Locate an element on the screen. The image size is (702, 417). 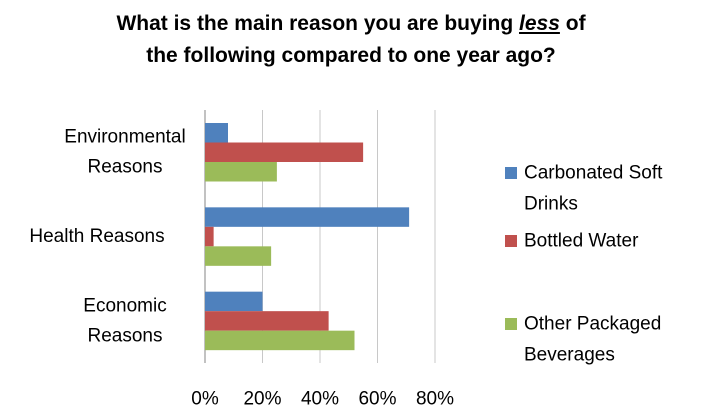
title-emphasis: less is located at coordinates (539, 23).